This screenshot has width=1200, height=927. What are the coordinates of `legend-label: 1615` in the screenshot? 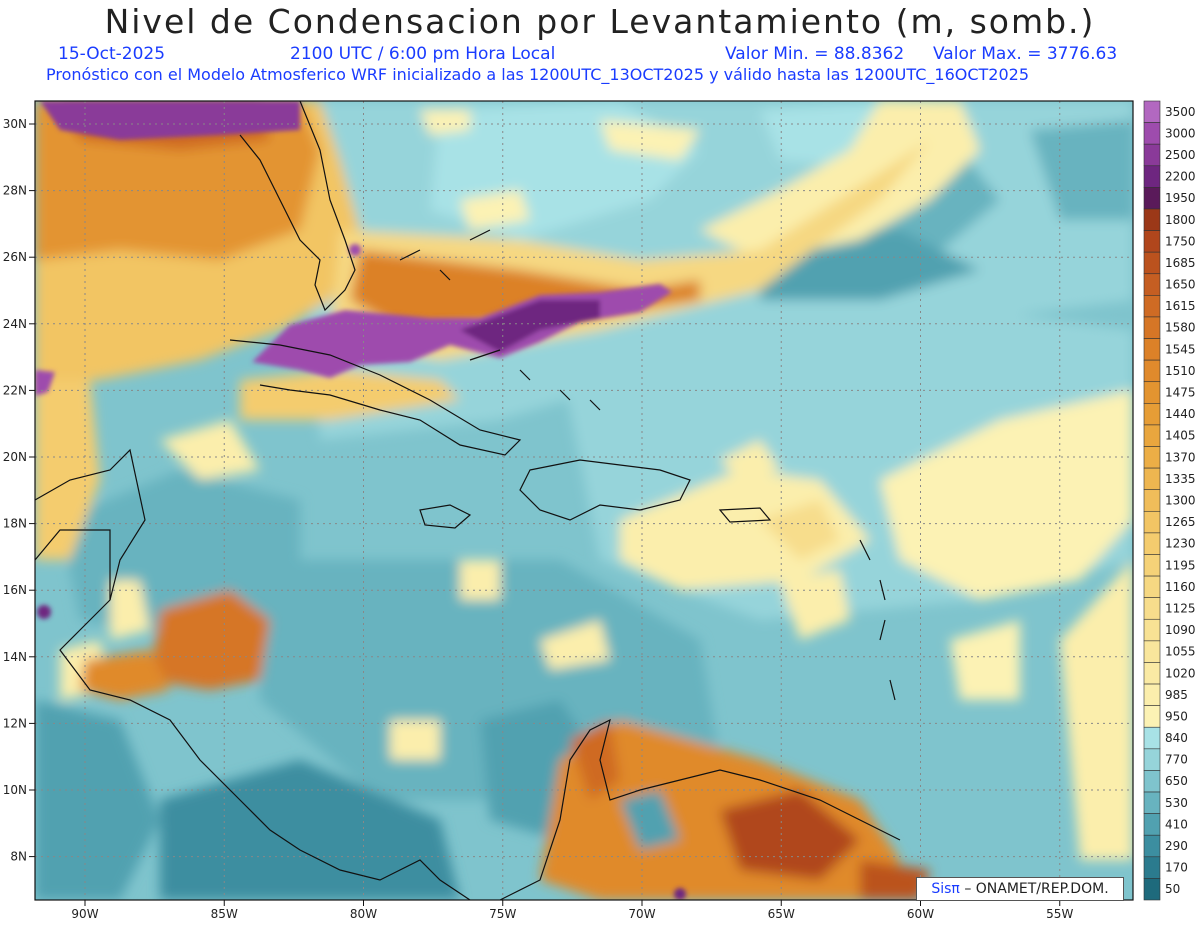 It's located at (1180, 306).